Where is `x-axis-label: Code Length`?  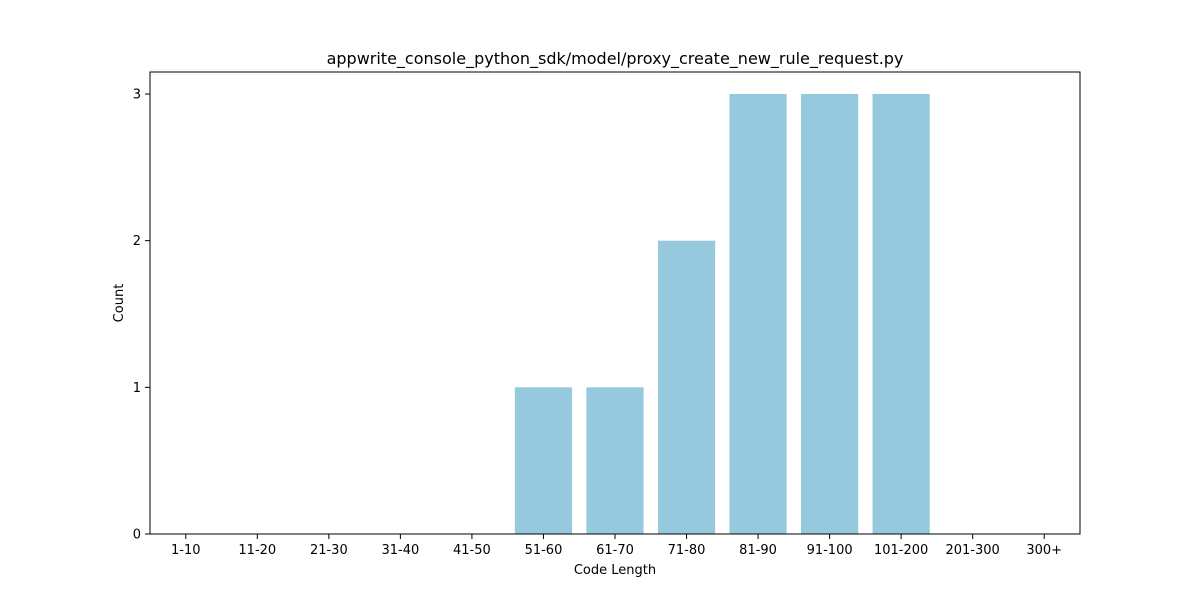 x-axis-label: Code Length is located at coordinates (615, 570).